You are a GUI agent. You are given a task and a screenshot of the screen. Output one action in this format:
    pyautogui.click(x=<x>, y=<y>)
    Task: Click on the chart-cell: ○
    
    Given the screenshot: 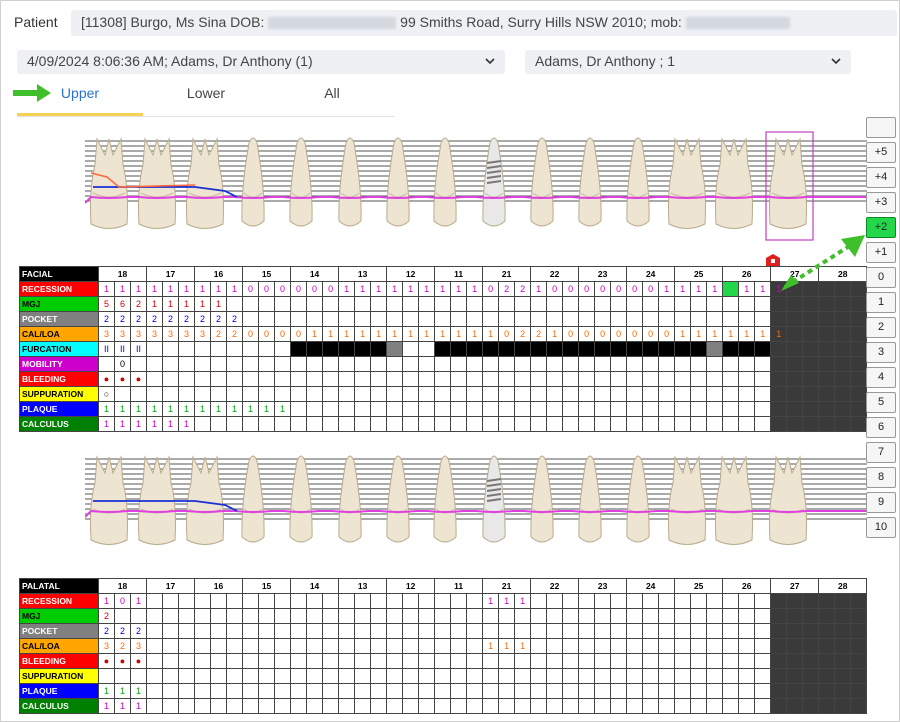 What is the action you would take?
    pyautogui.click(x=106, y=394)
    